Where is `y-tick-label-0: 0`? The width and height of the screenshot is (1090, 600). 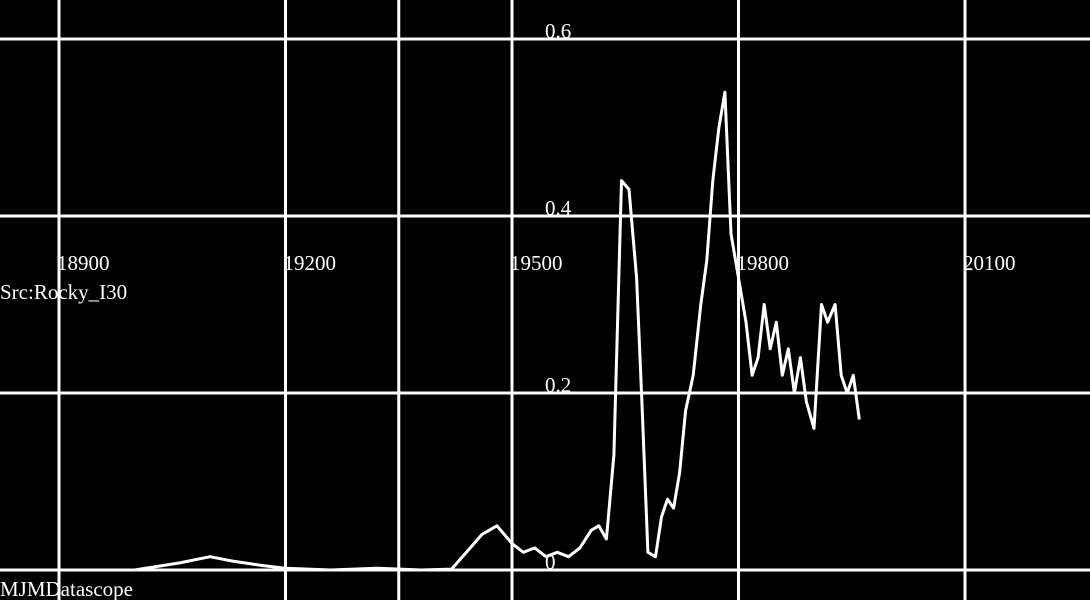 y-tick-label-0: 0 is located at coordinates (550, 562).